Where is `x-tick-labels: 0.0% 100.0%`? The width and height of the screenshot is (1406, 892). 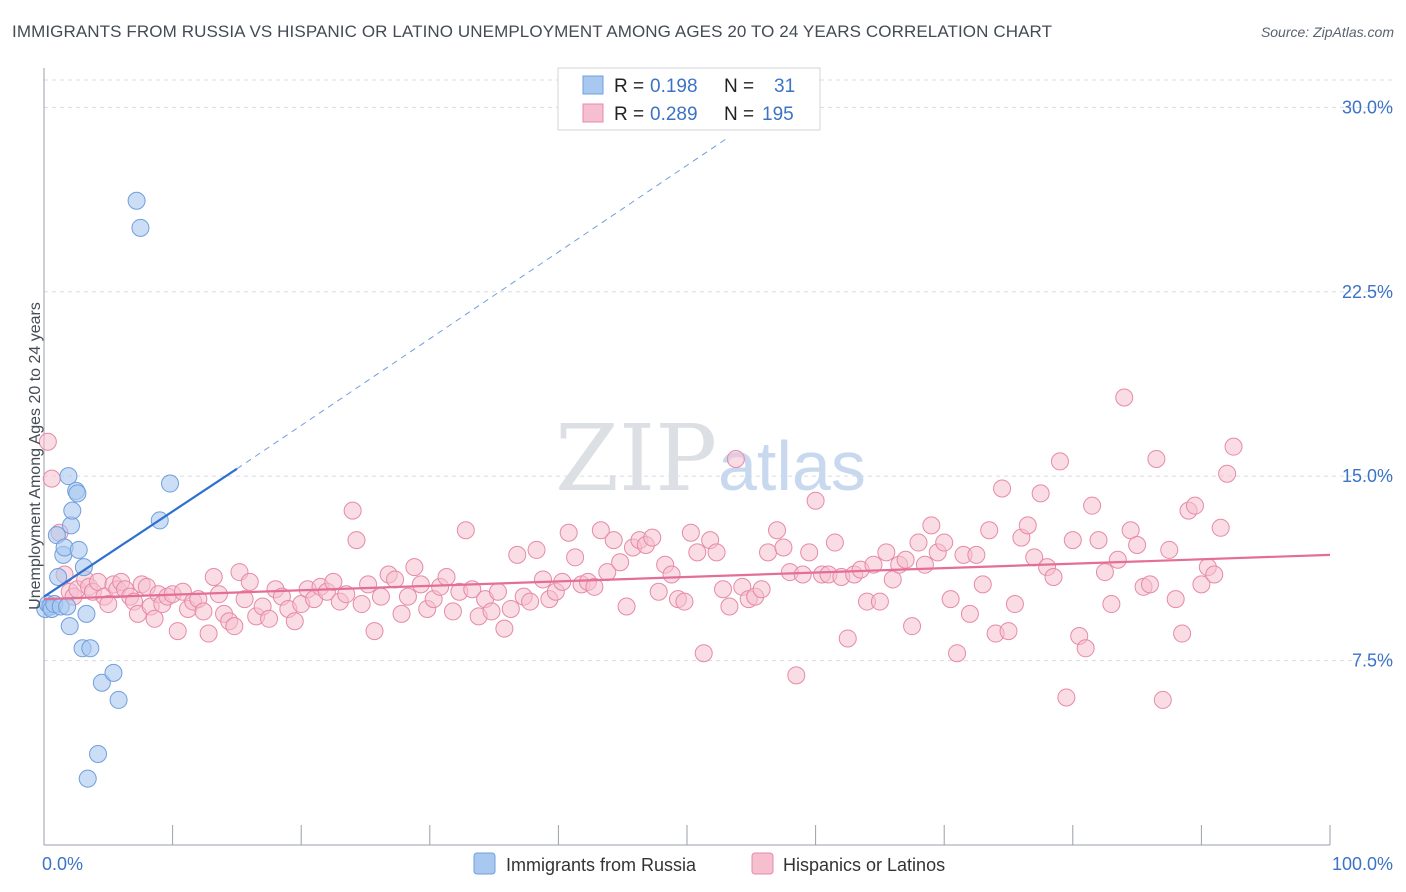 x-tick-labels: 0.0% 100.0% is located at coordinates (717, 864).